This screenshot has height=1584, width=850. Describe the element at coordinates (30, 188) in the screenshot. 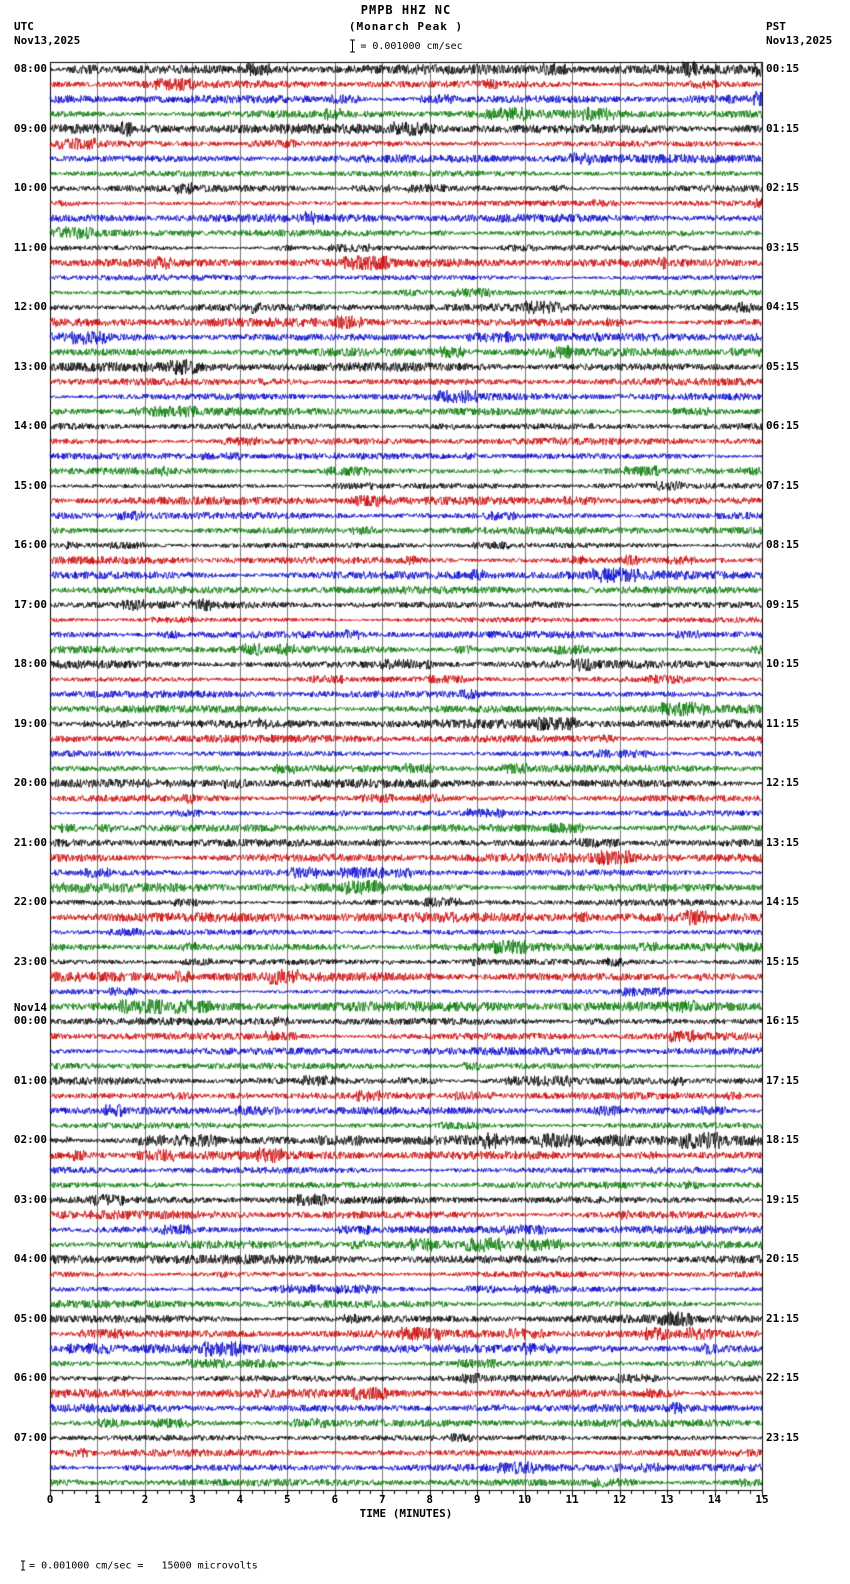

I see `utc-hour-label: 10:00` at that location.